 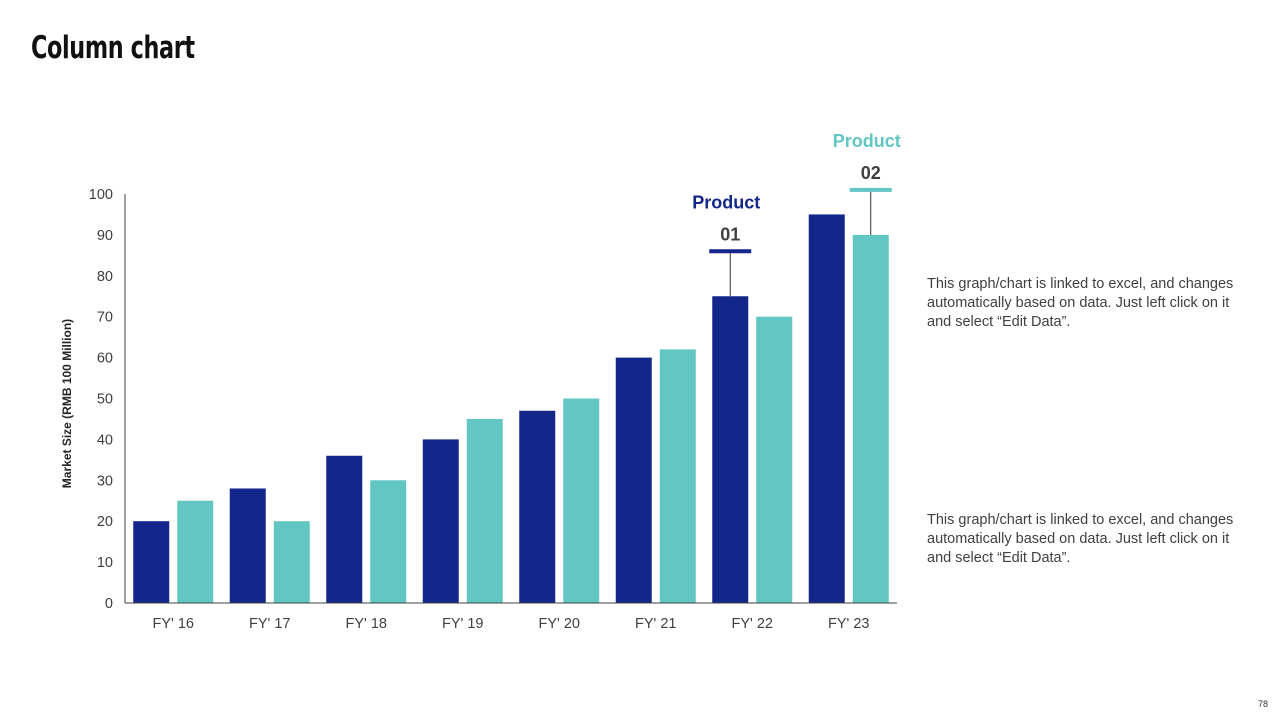 I want to click on annotation-1-number: 01, so click(x=730, y=234).